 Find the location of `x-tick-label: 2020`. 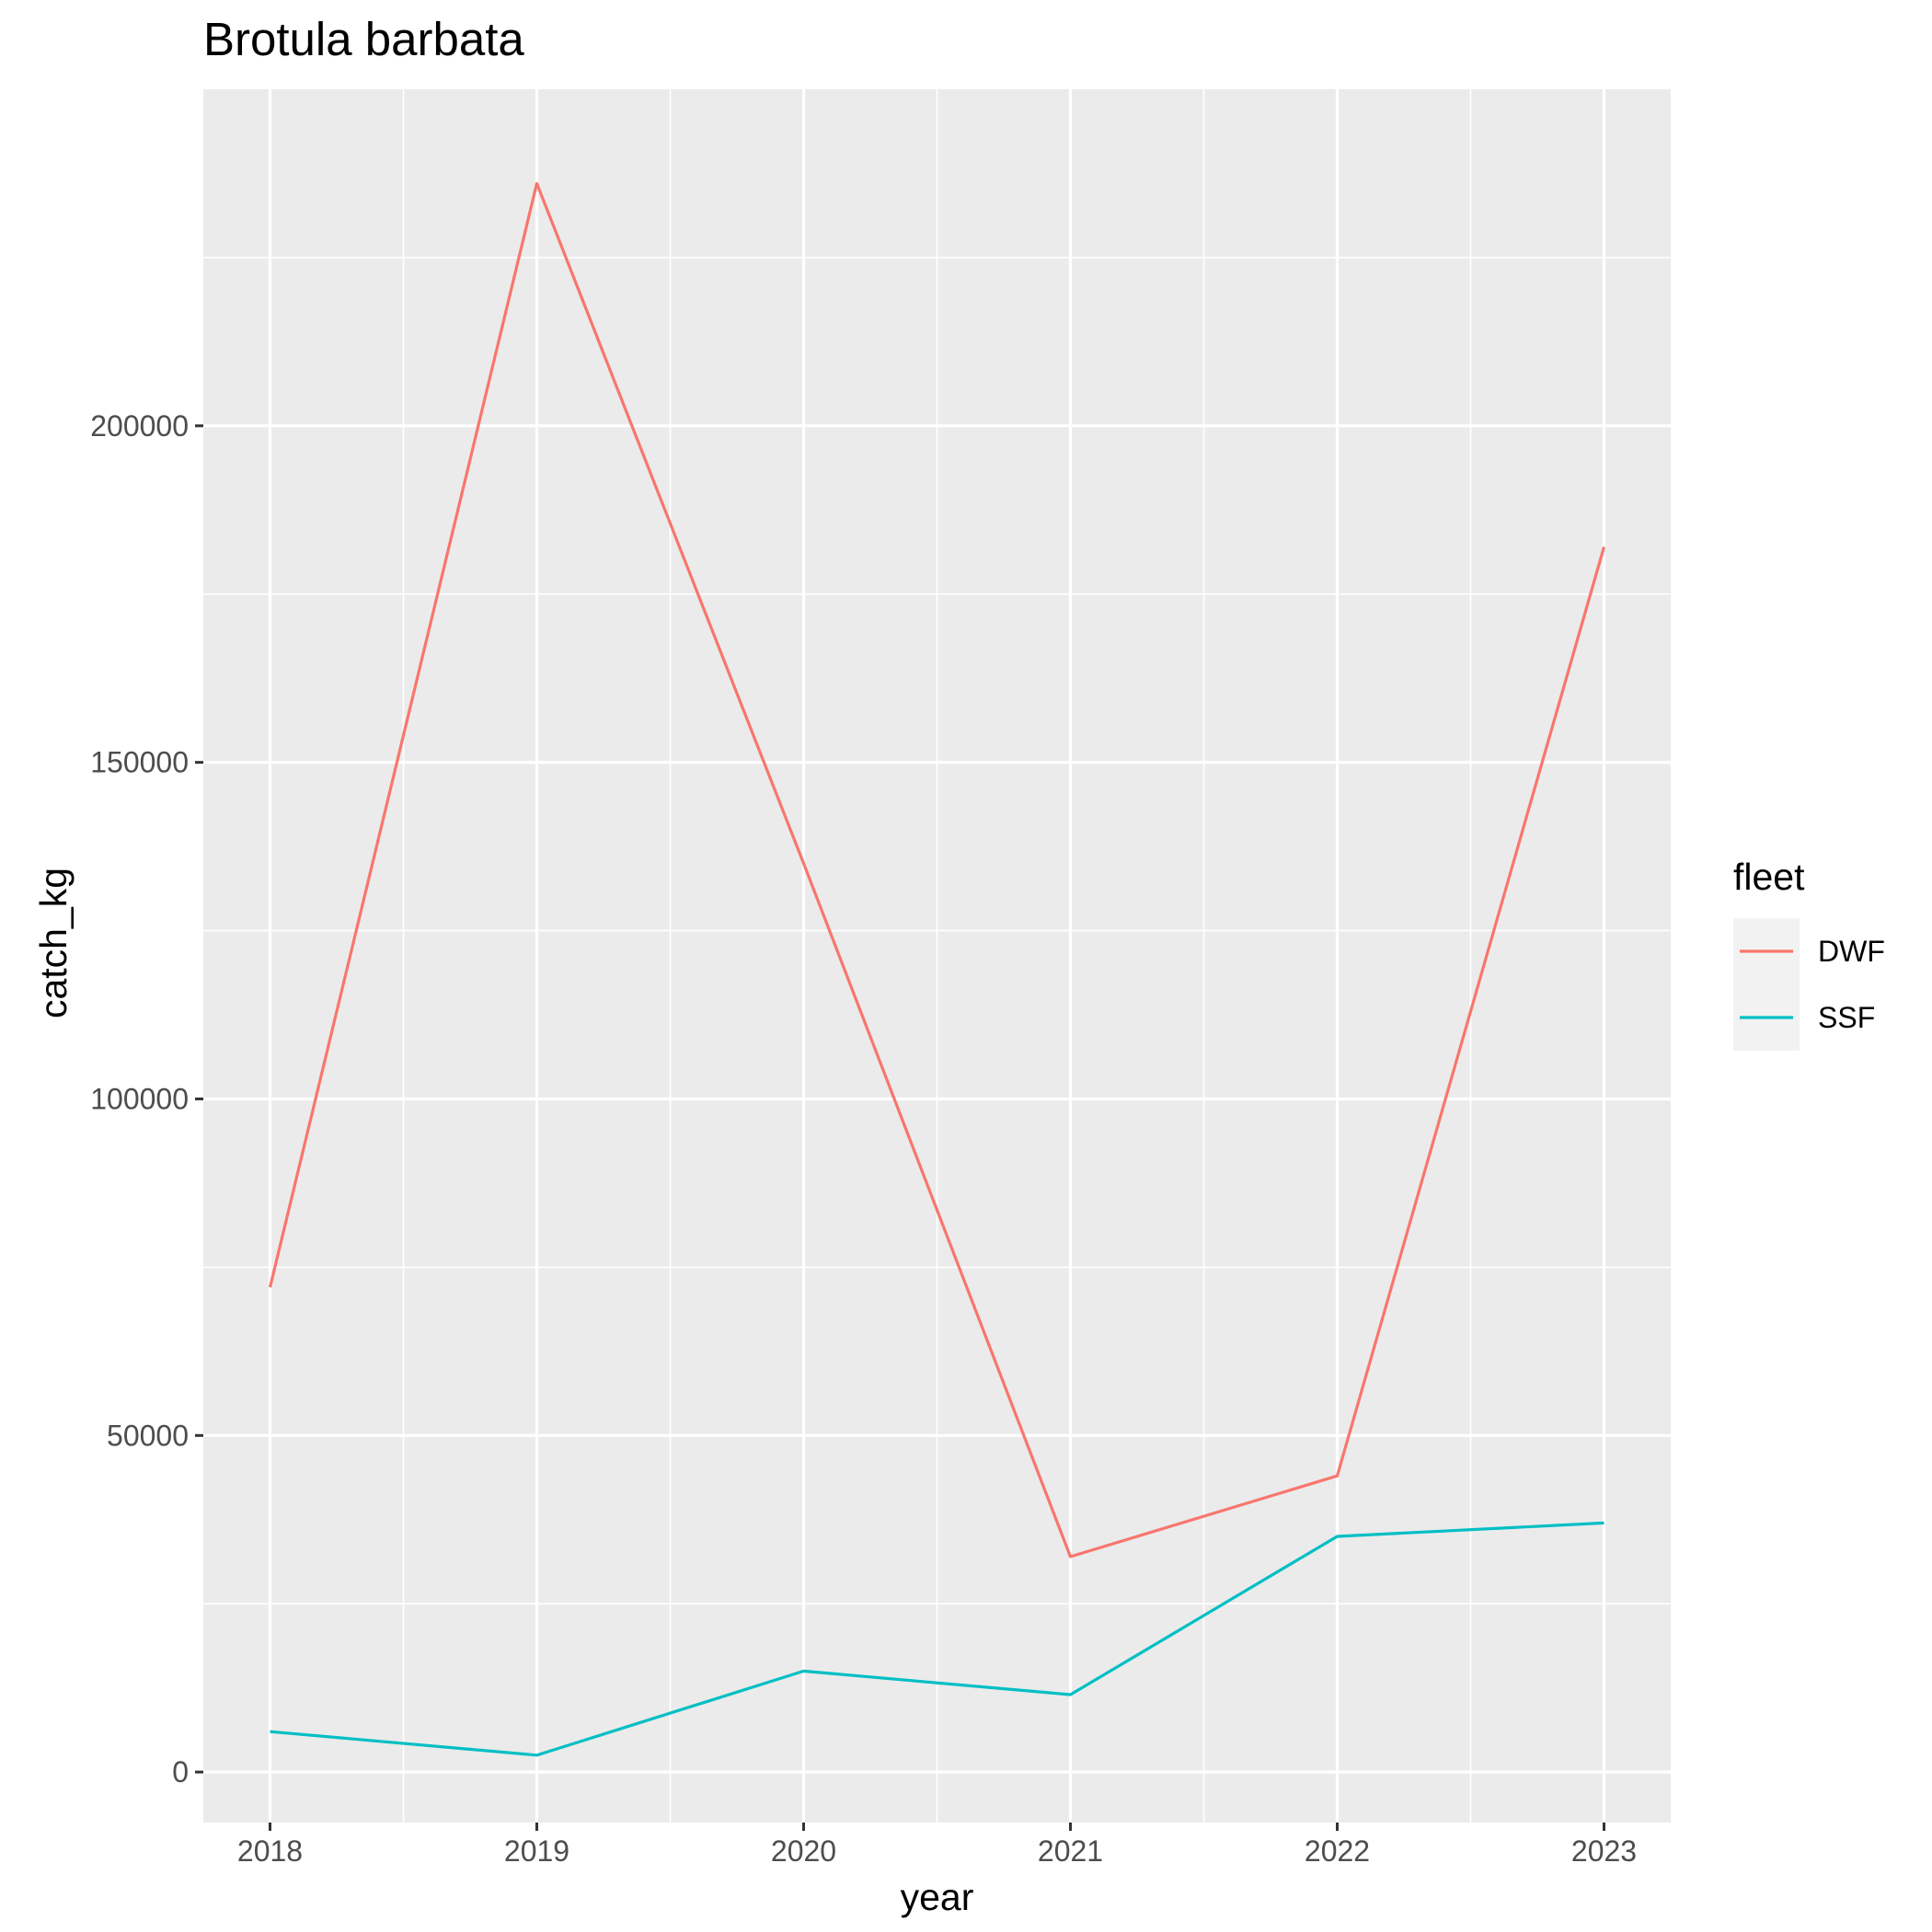

x-tick-label: 2020 is located at coordinates (803, 1851).